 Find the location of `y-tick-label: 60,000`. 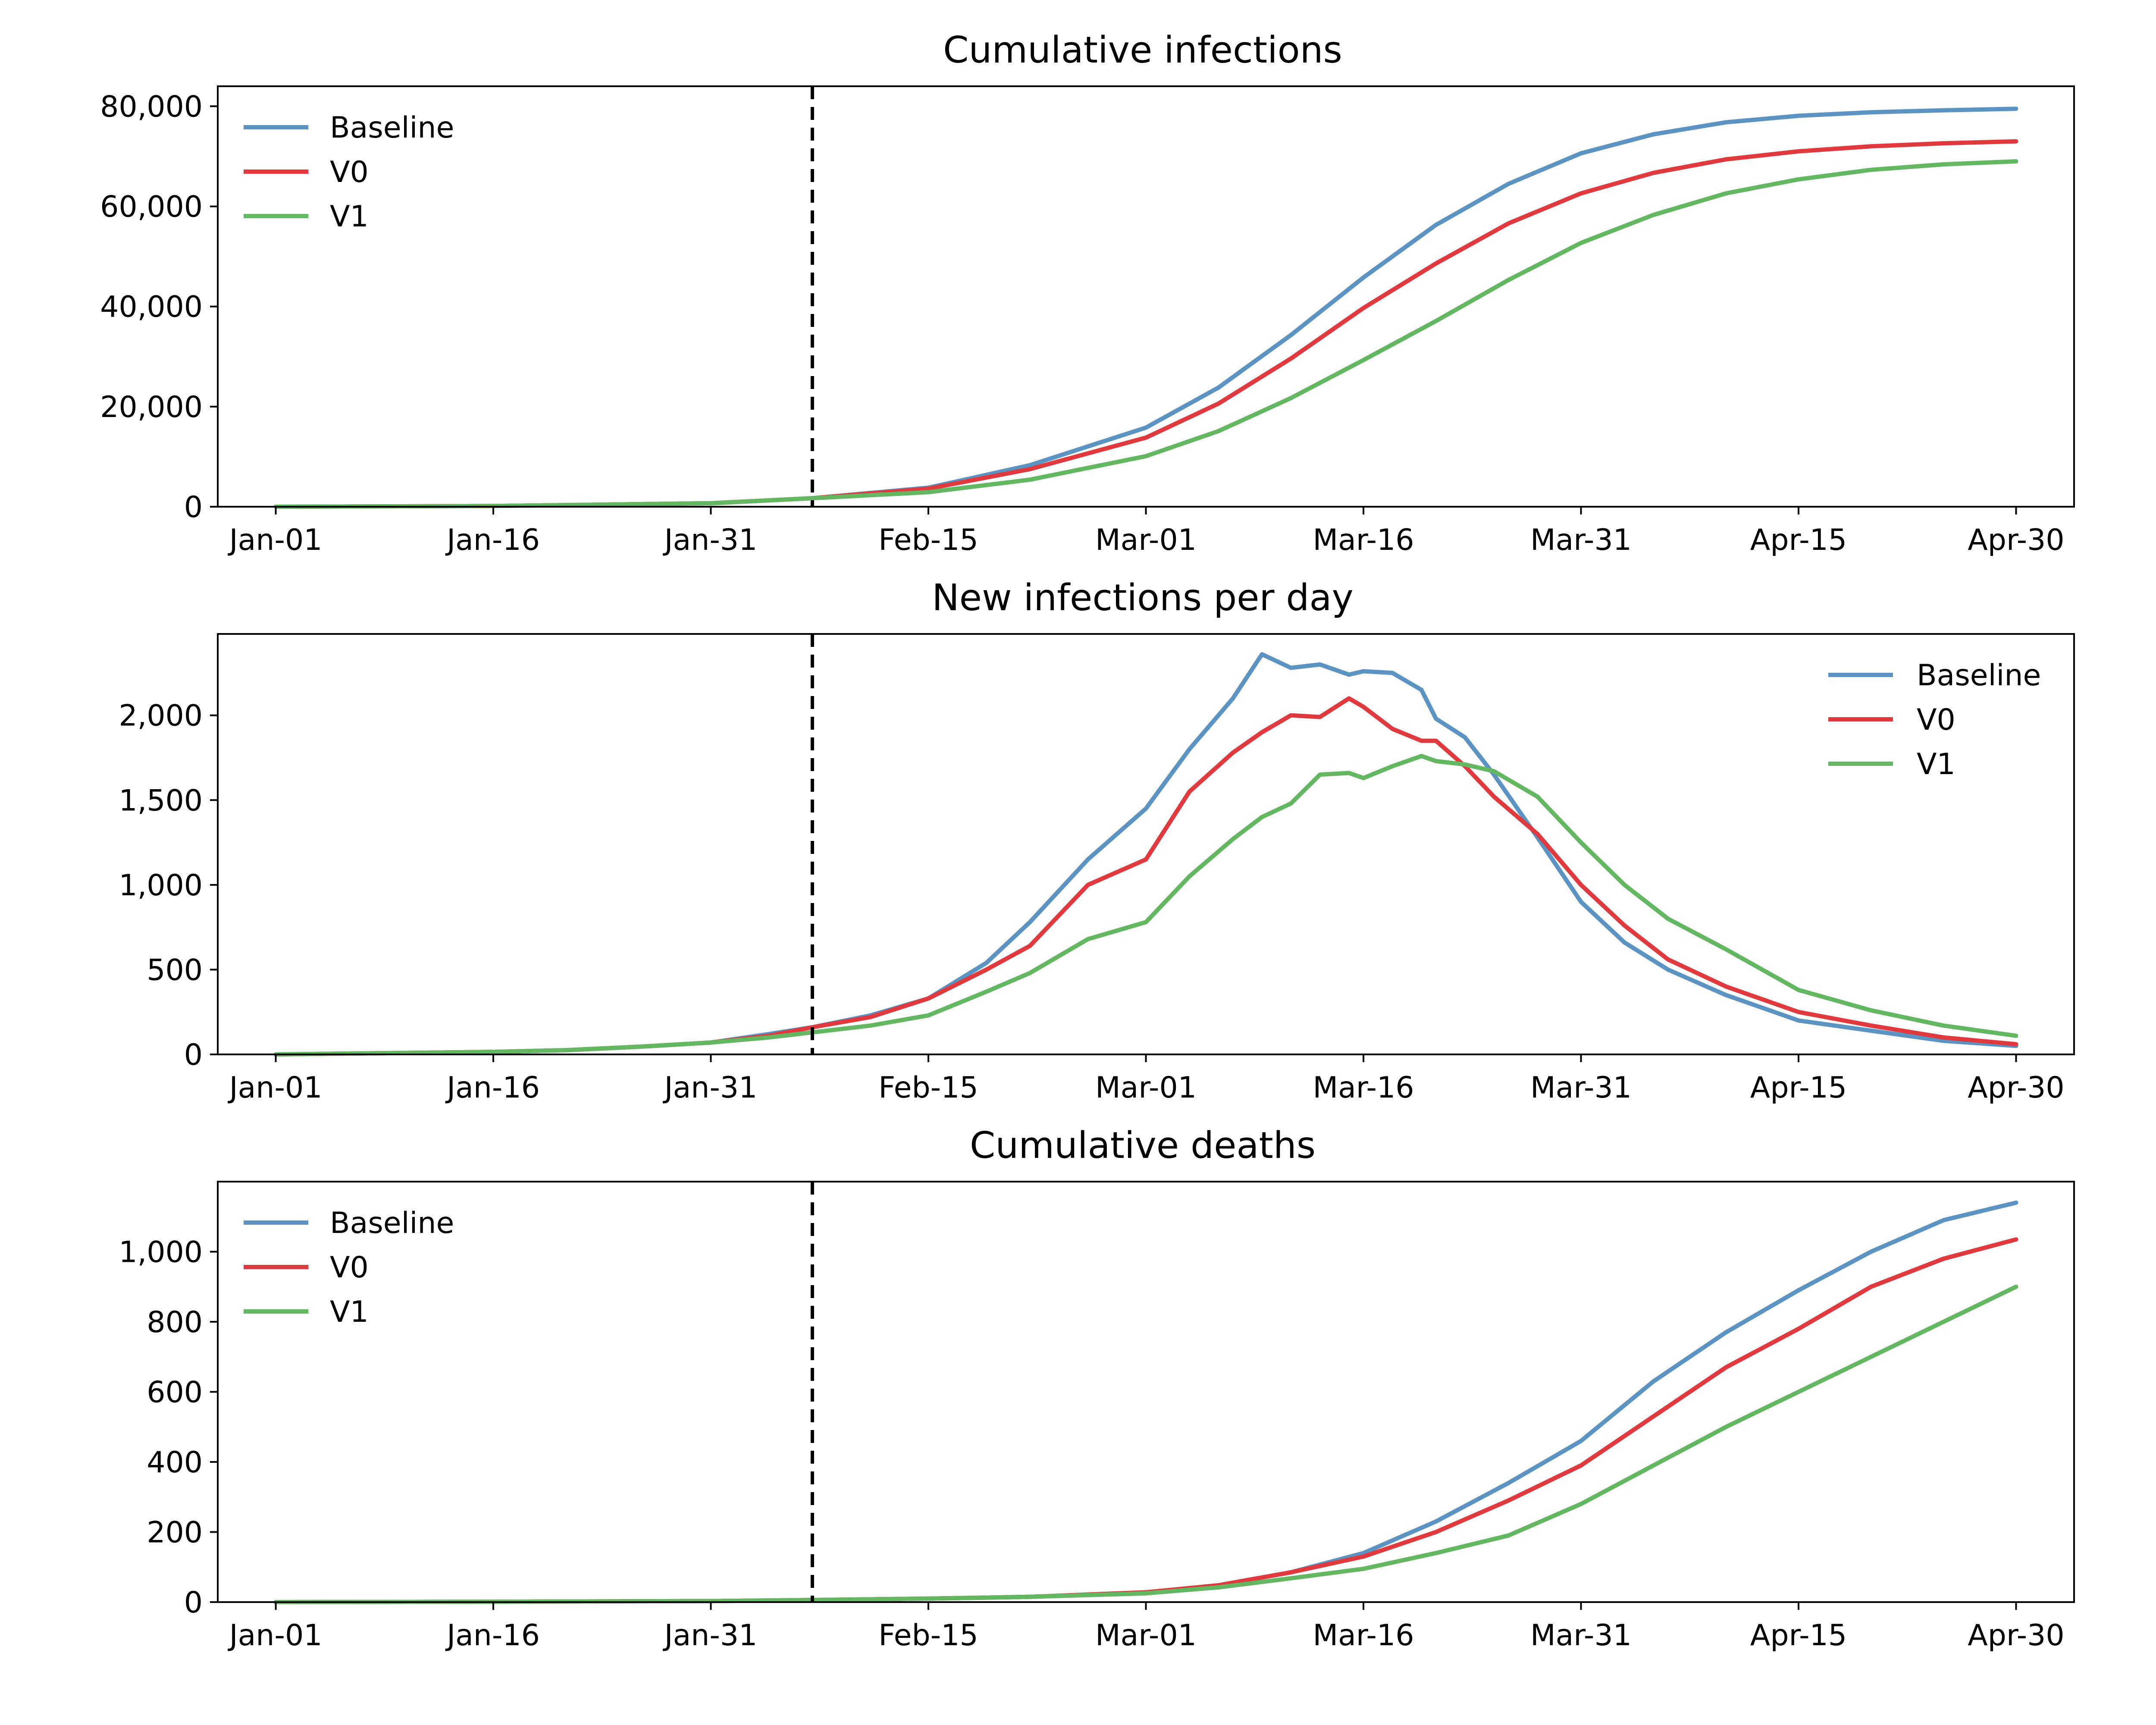

y-tick-label: 60,000 is located at coordinates (151, 207).